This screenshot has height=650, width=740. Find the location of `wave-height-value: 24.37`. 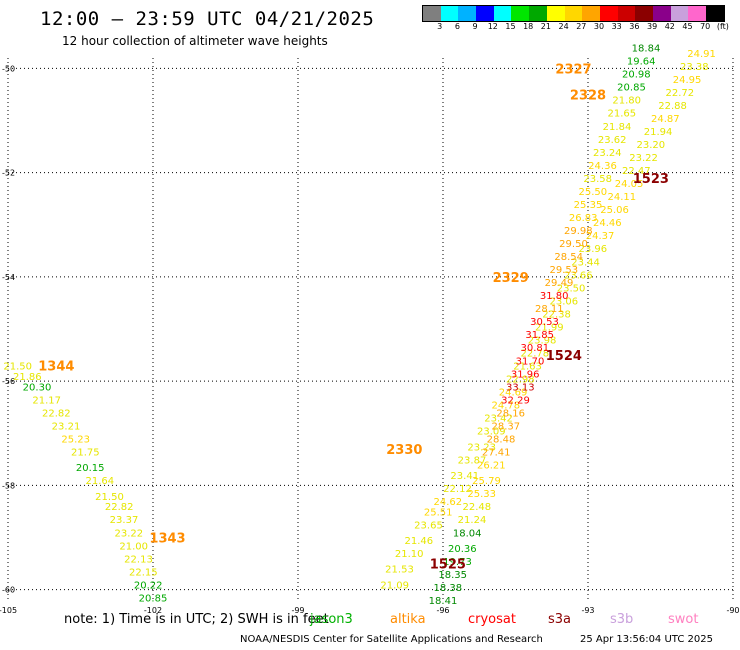

wave-height-value: 24.37 is located at coordinates (600, 236).